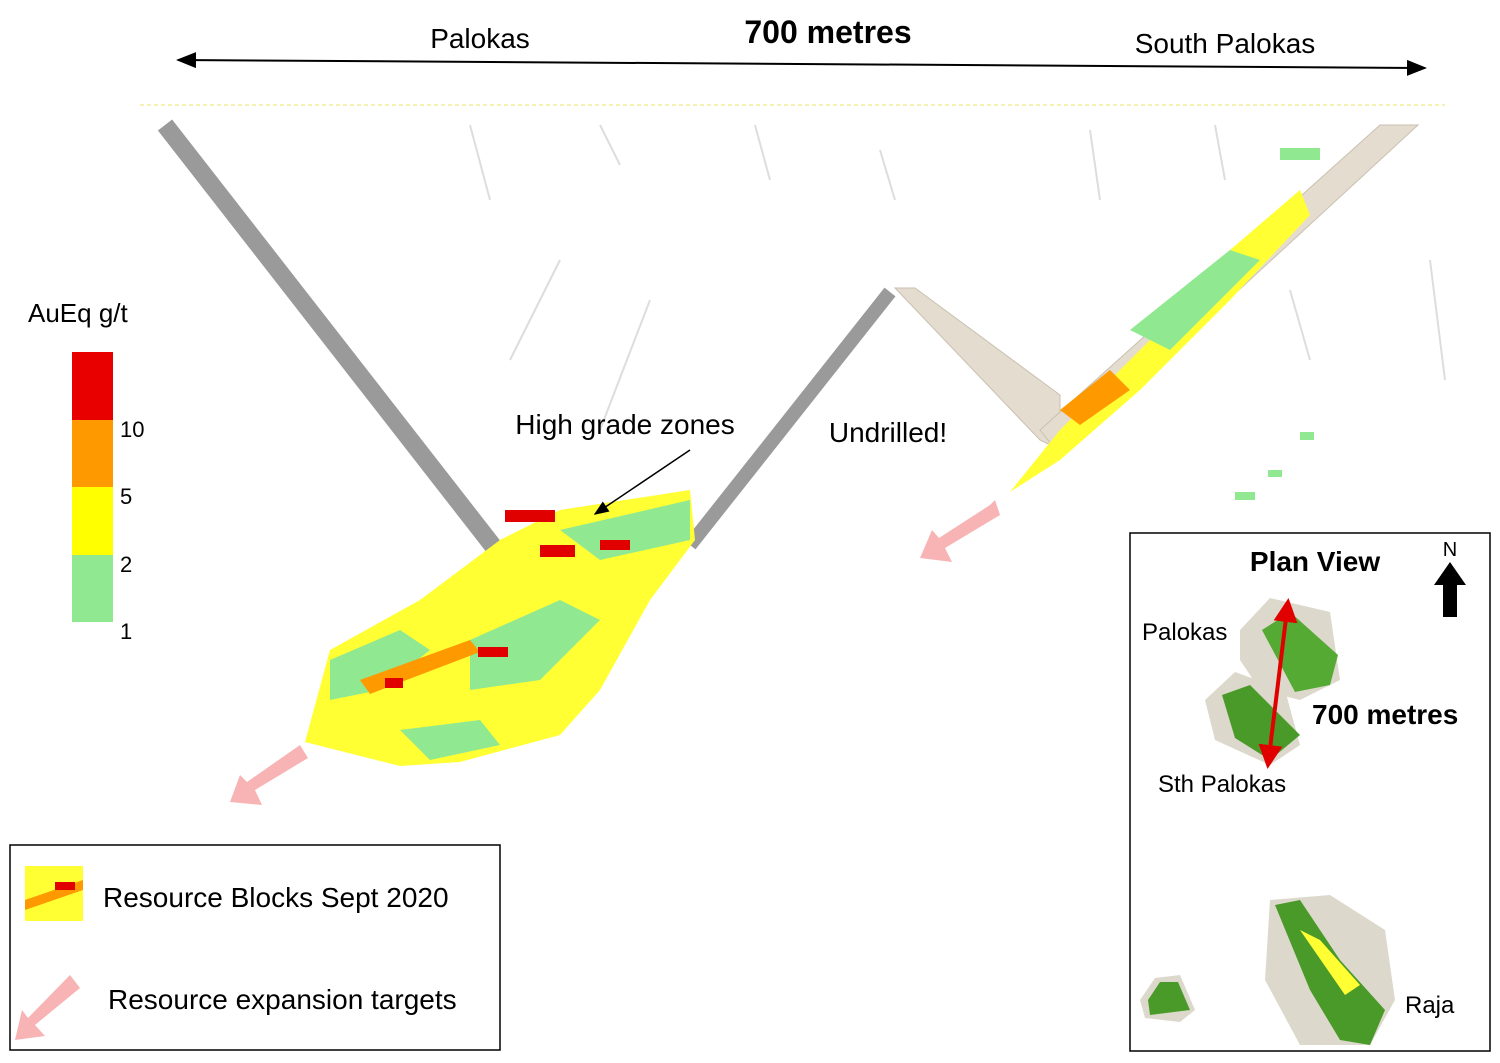  I want to click on scale-label: 2, so click(126, 564).